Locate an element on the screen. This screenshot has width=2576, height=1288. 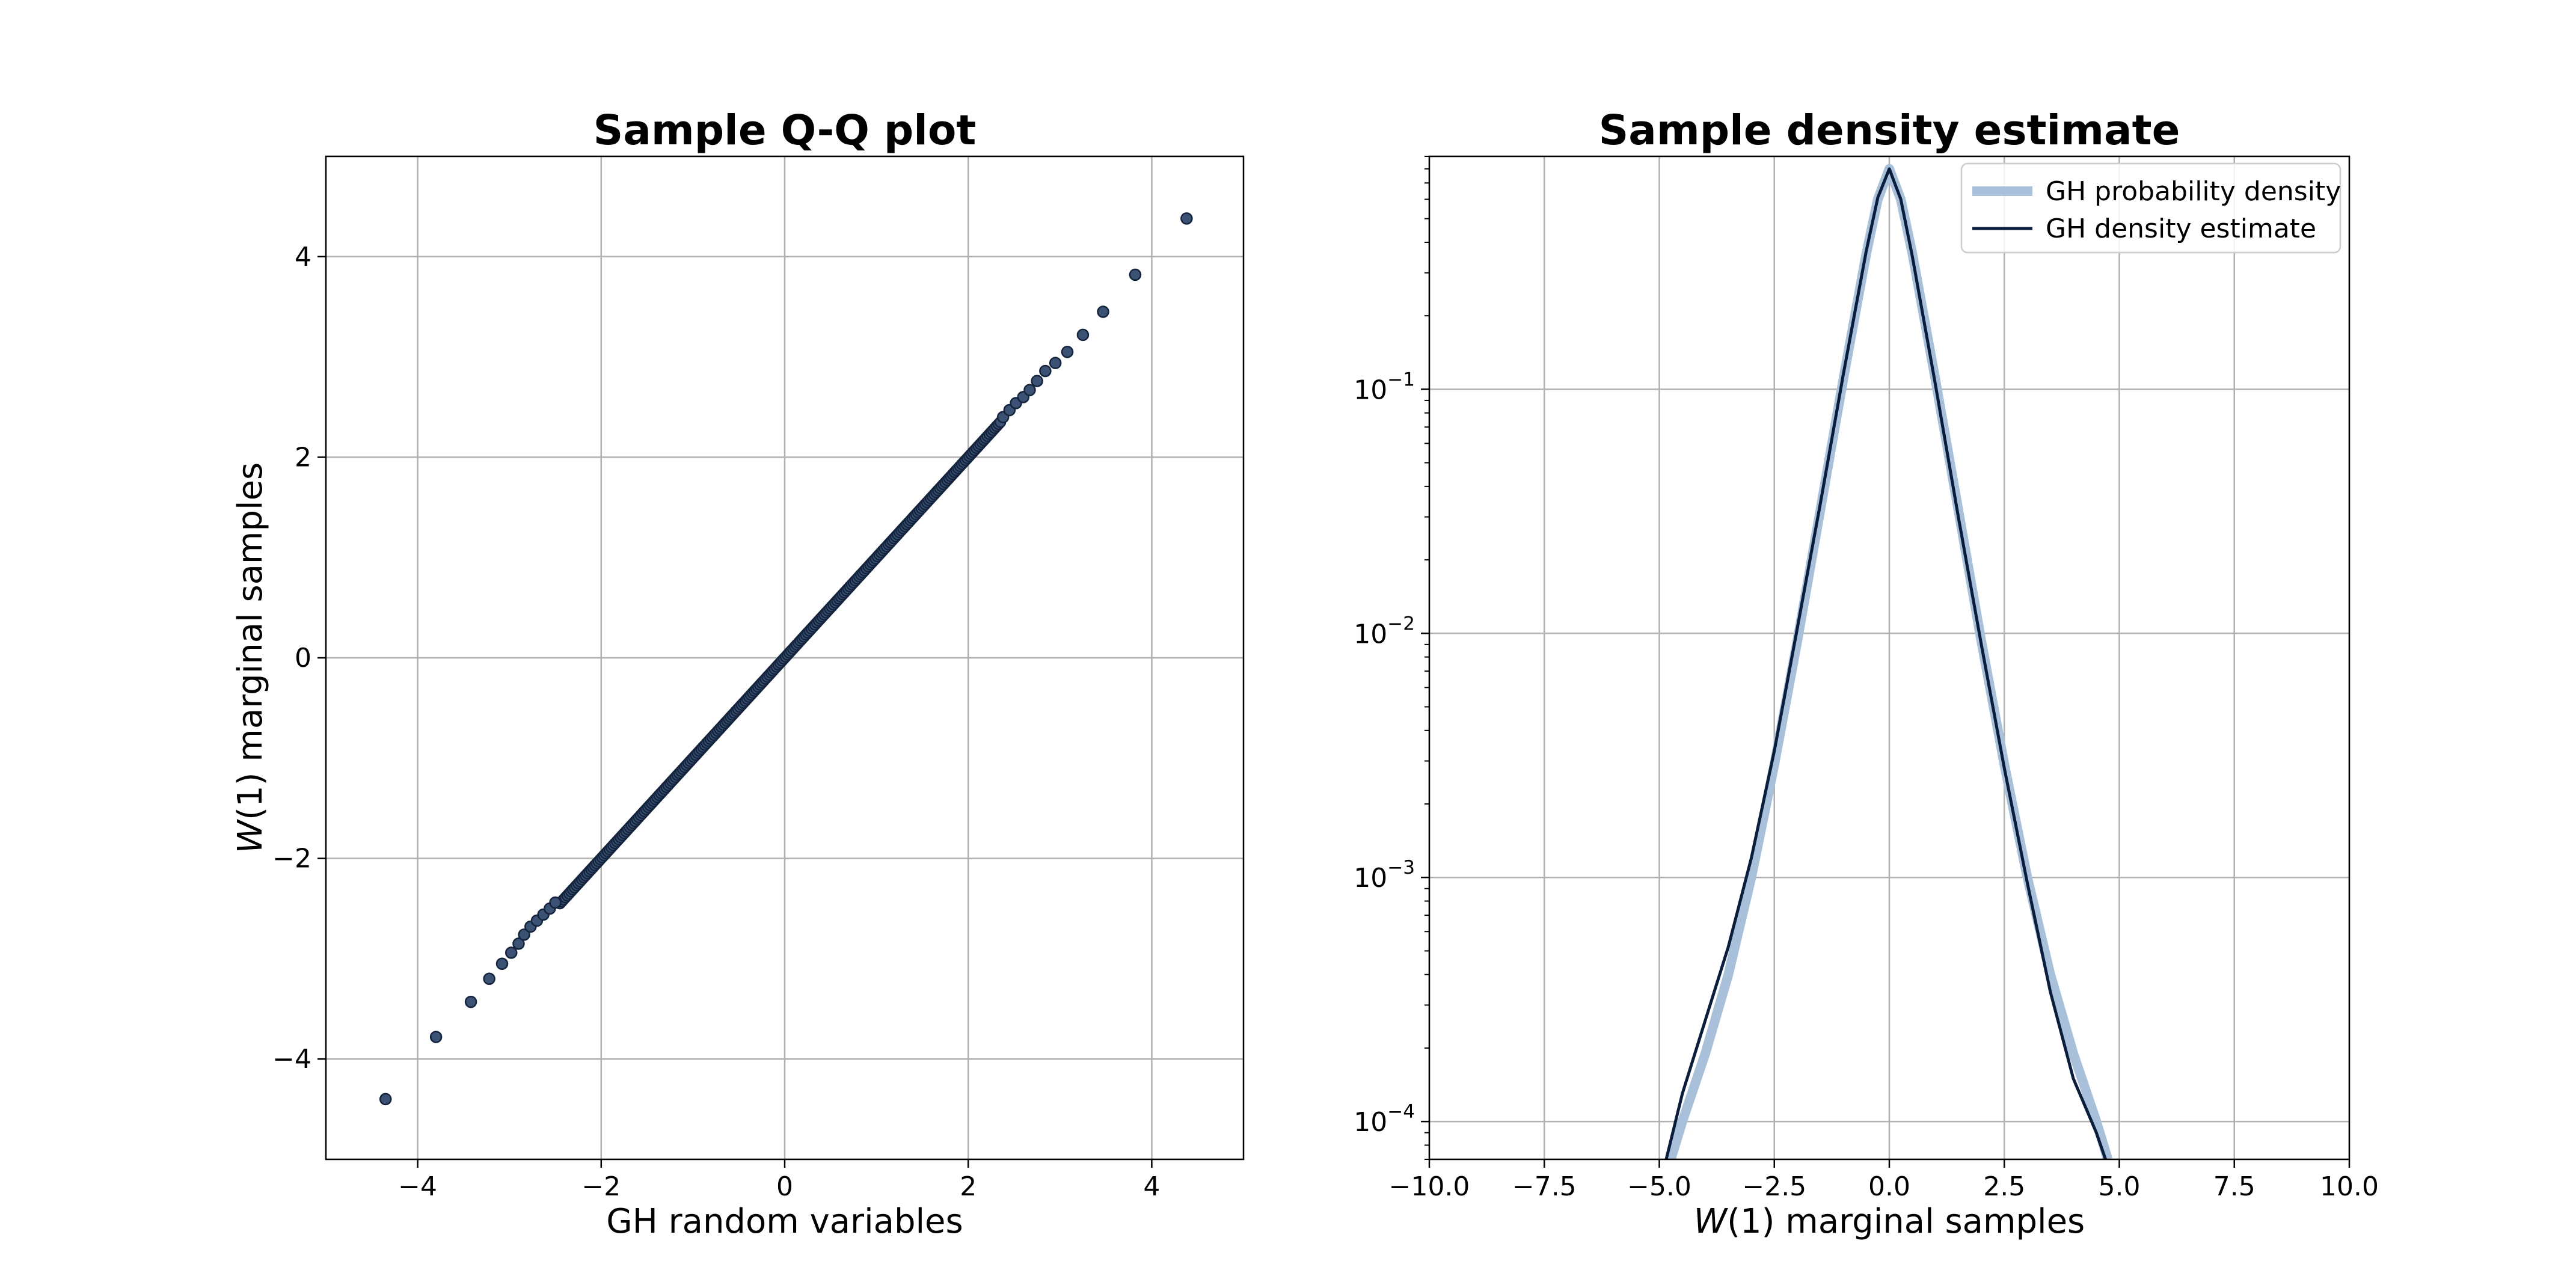
density-plot-x-ticks: −10.0 −7.5 −5.0 −2.5 0.0 2.5 5.0 7.5 10.0 is located at coordinates (1884, 1180).